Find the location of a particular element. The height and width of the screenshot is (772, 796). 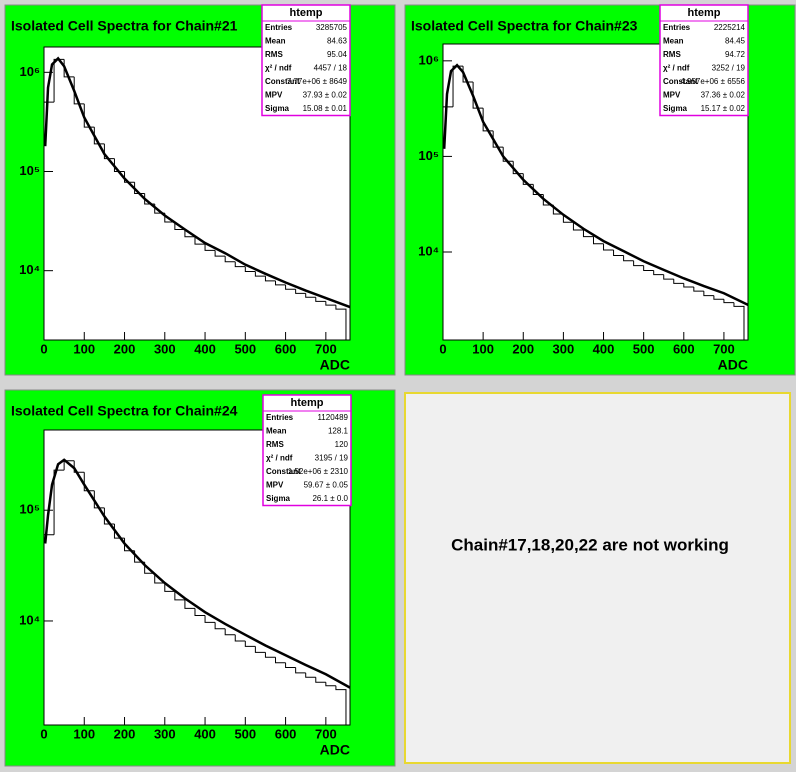

stats-box is located at coordinates (306, 60).